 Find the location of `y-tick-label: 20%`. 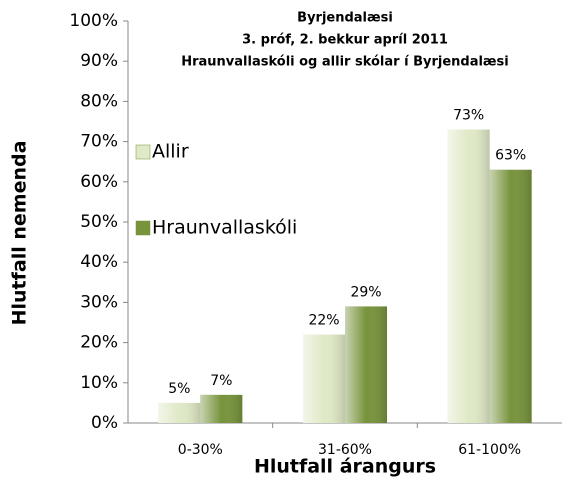

y-tick-label: 20% is located at coordinates (99, 343).